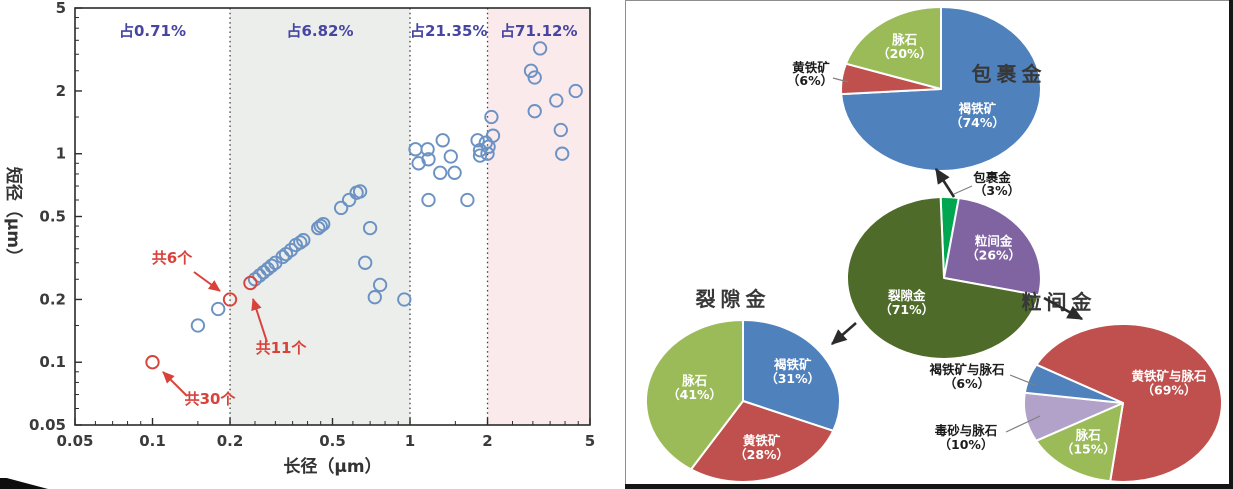  I want to click on pie-outside-label: 褐铁矿与脉石, so click(966, 369).